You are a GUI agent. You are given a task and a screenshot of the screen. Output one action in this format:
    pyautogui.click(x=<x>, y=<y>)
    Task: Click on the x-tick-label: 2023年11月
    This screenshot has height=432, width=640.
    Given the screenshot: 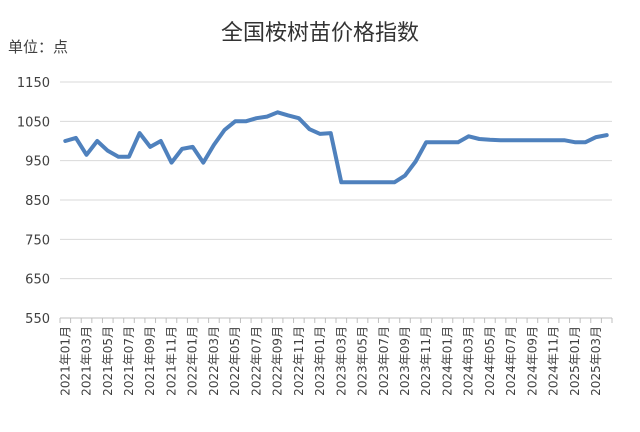 What is the action you would take?
    pyautogui.click(x=426, y=361)
    